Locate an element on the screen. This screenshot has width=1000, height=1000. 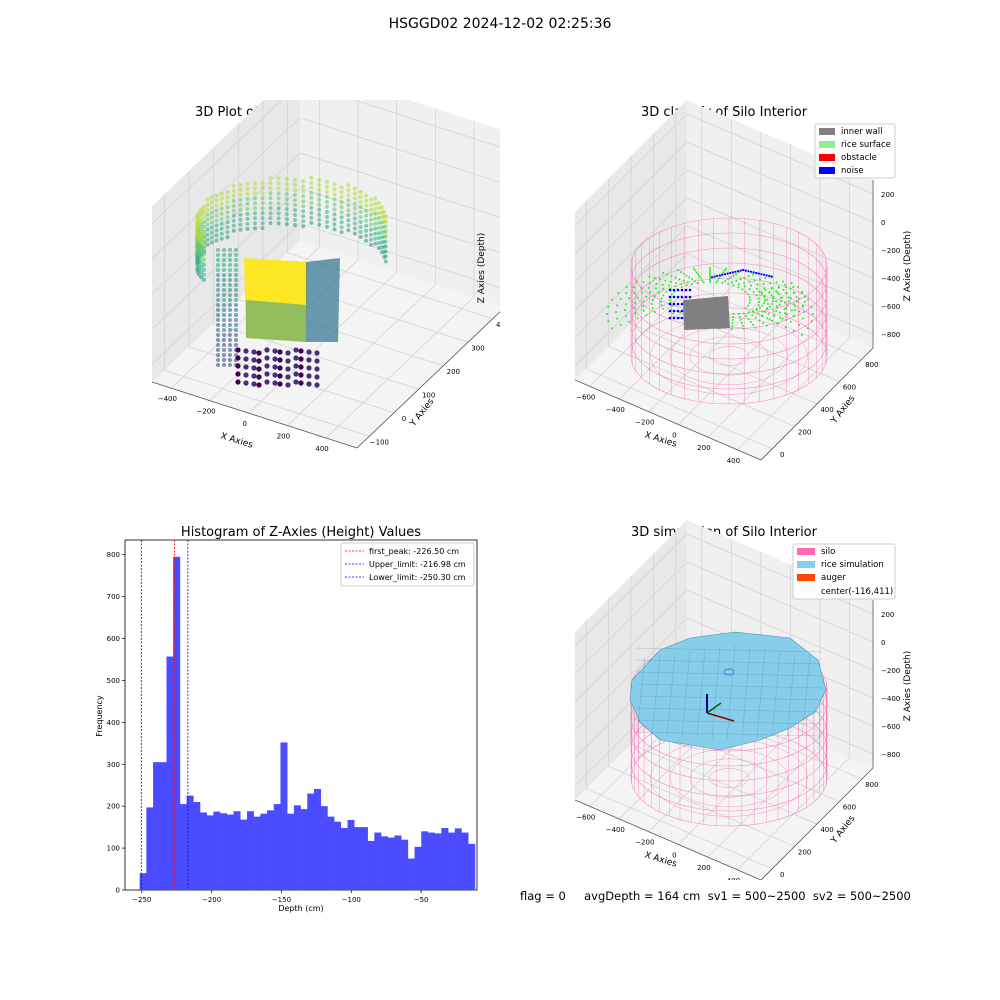
legend-swatch-obstacle is located at coordinates (827, 157).